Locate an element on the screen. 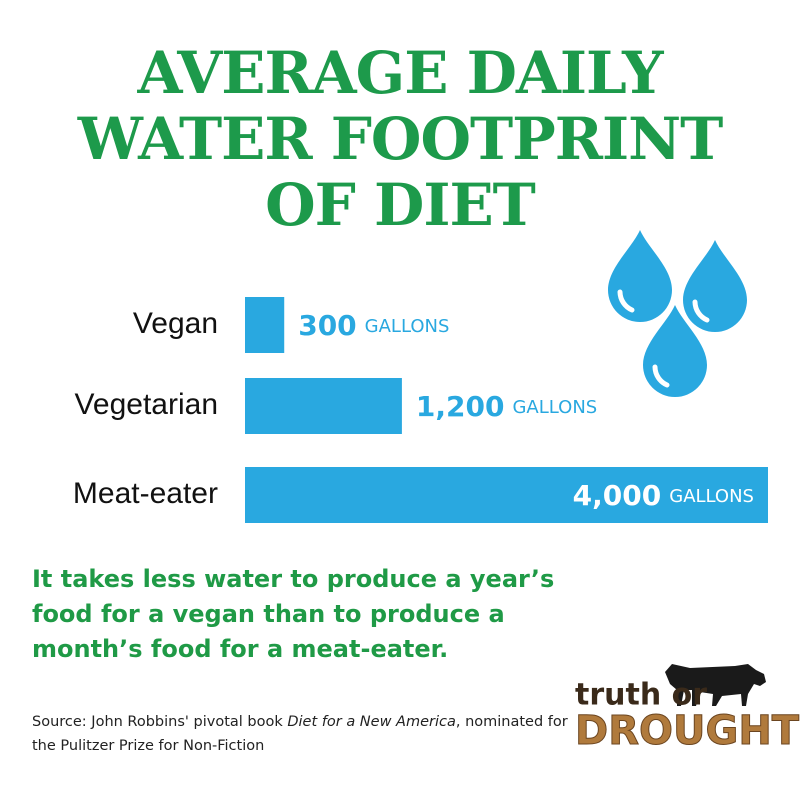 This screenshot has width=800, height=800. logo-cow is located at coordinates (715, 685).